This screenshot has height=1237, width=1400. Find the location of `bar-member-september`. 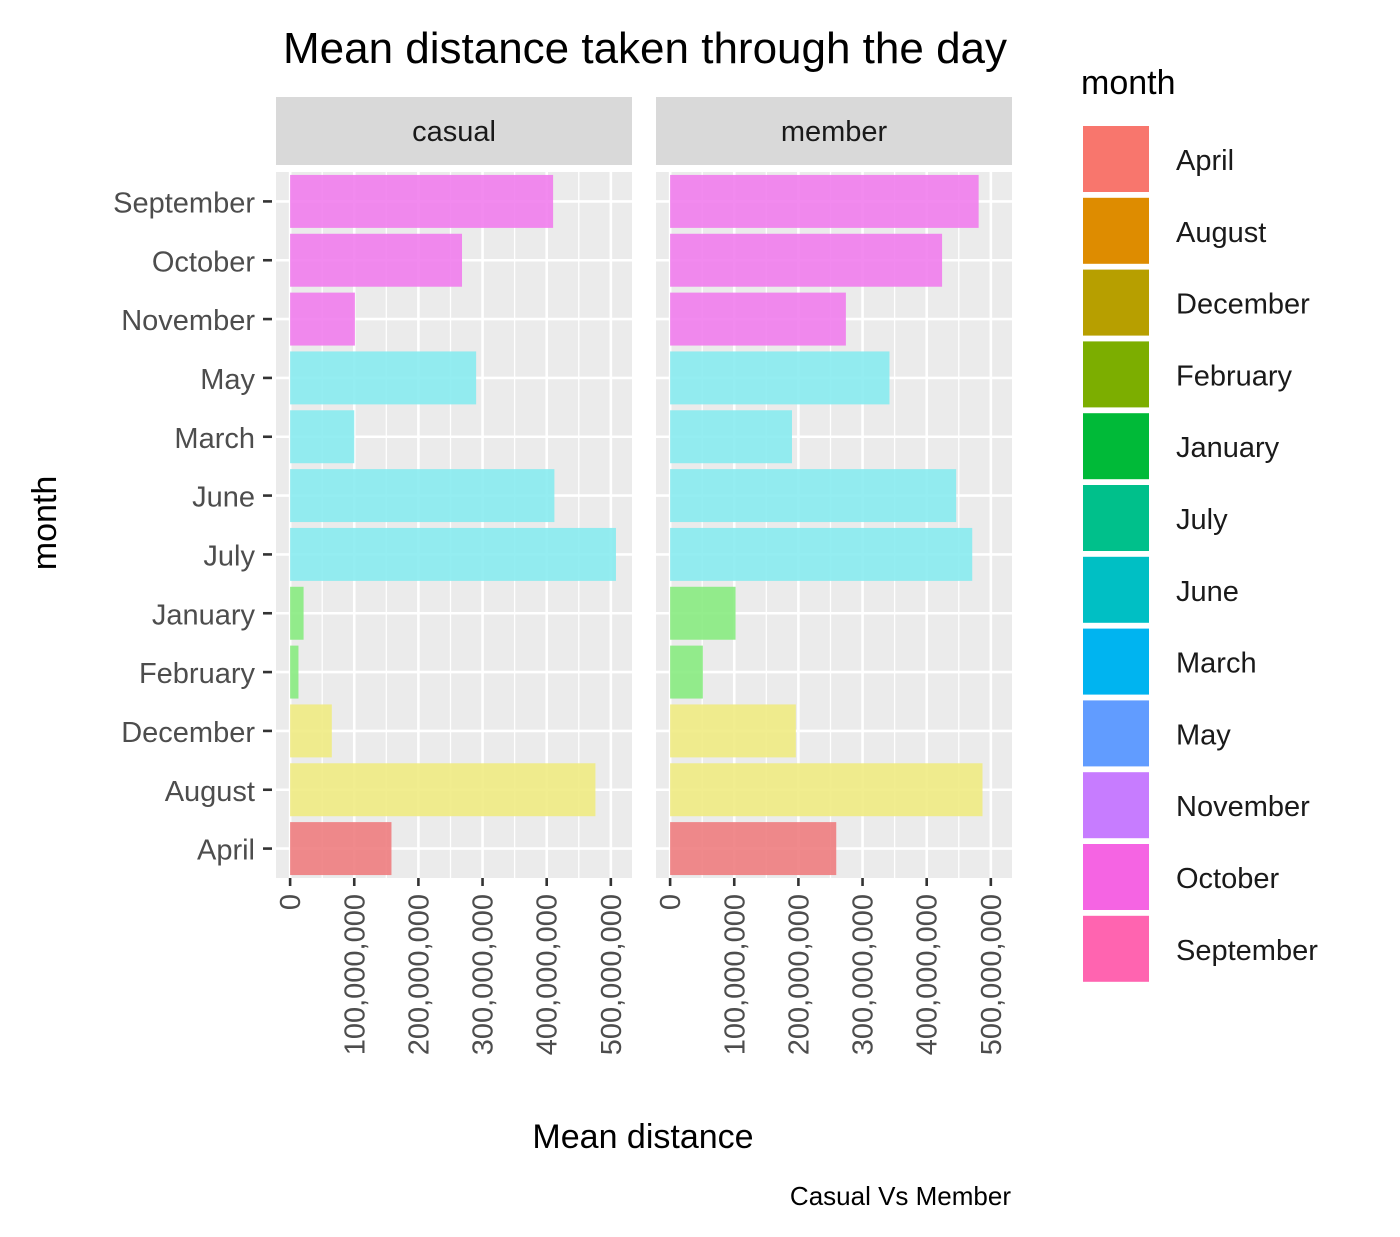

bar-member-september is located at coordinates (824, 201).